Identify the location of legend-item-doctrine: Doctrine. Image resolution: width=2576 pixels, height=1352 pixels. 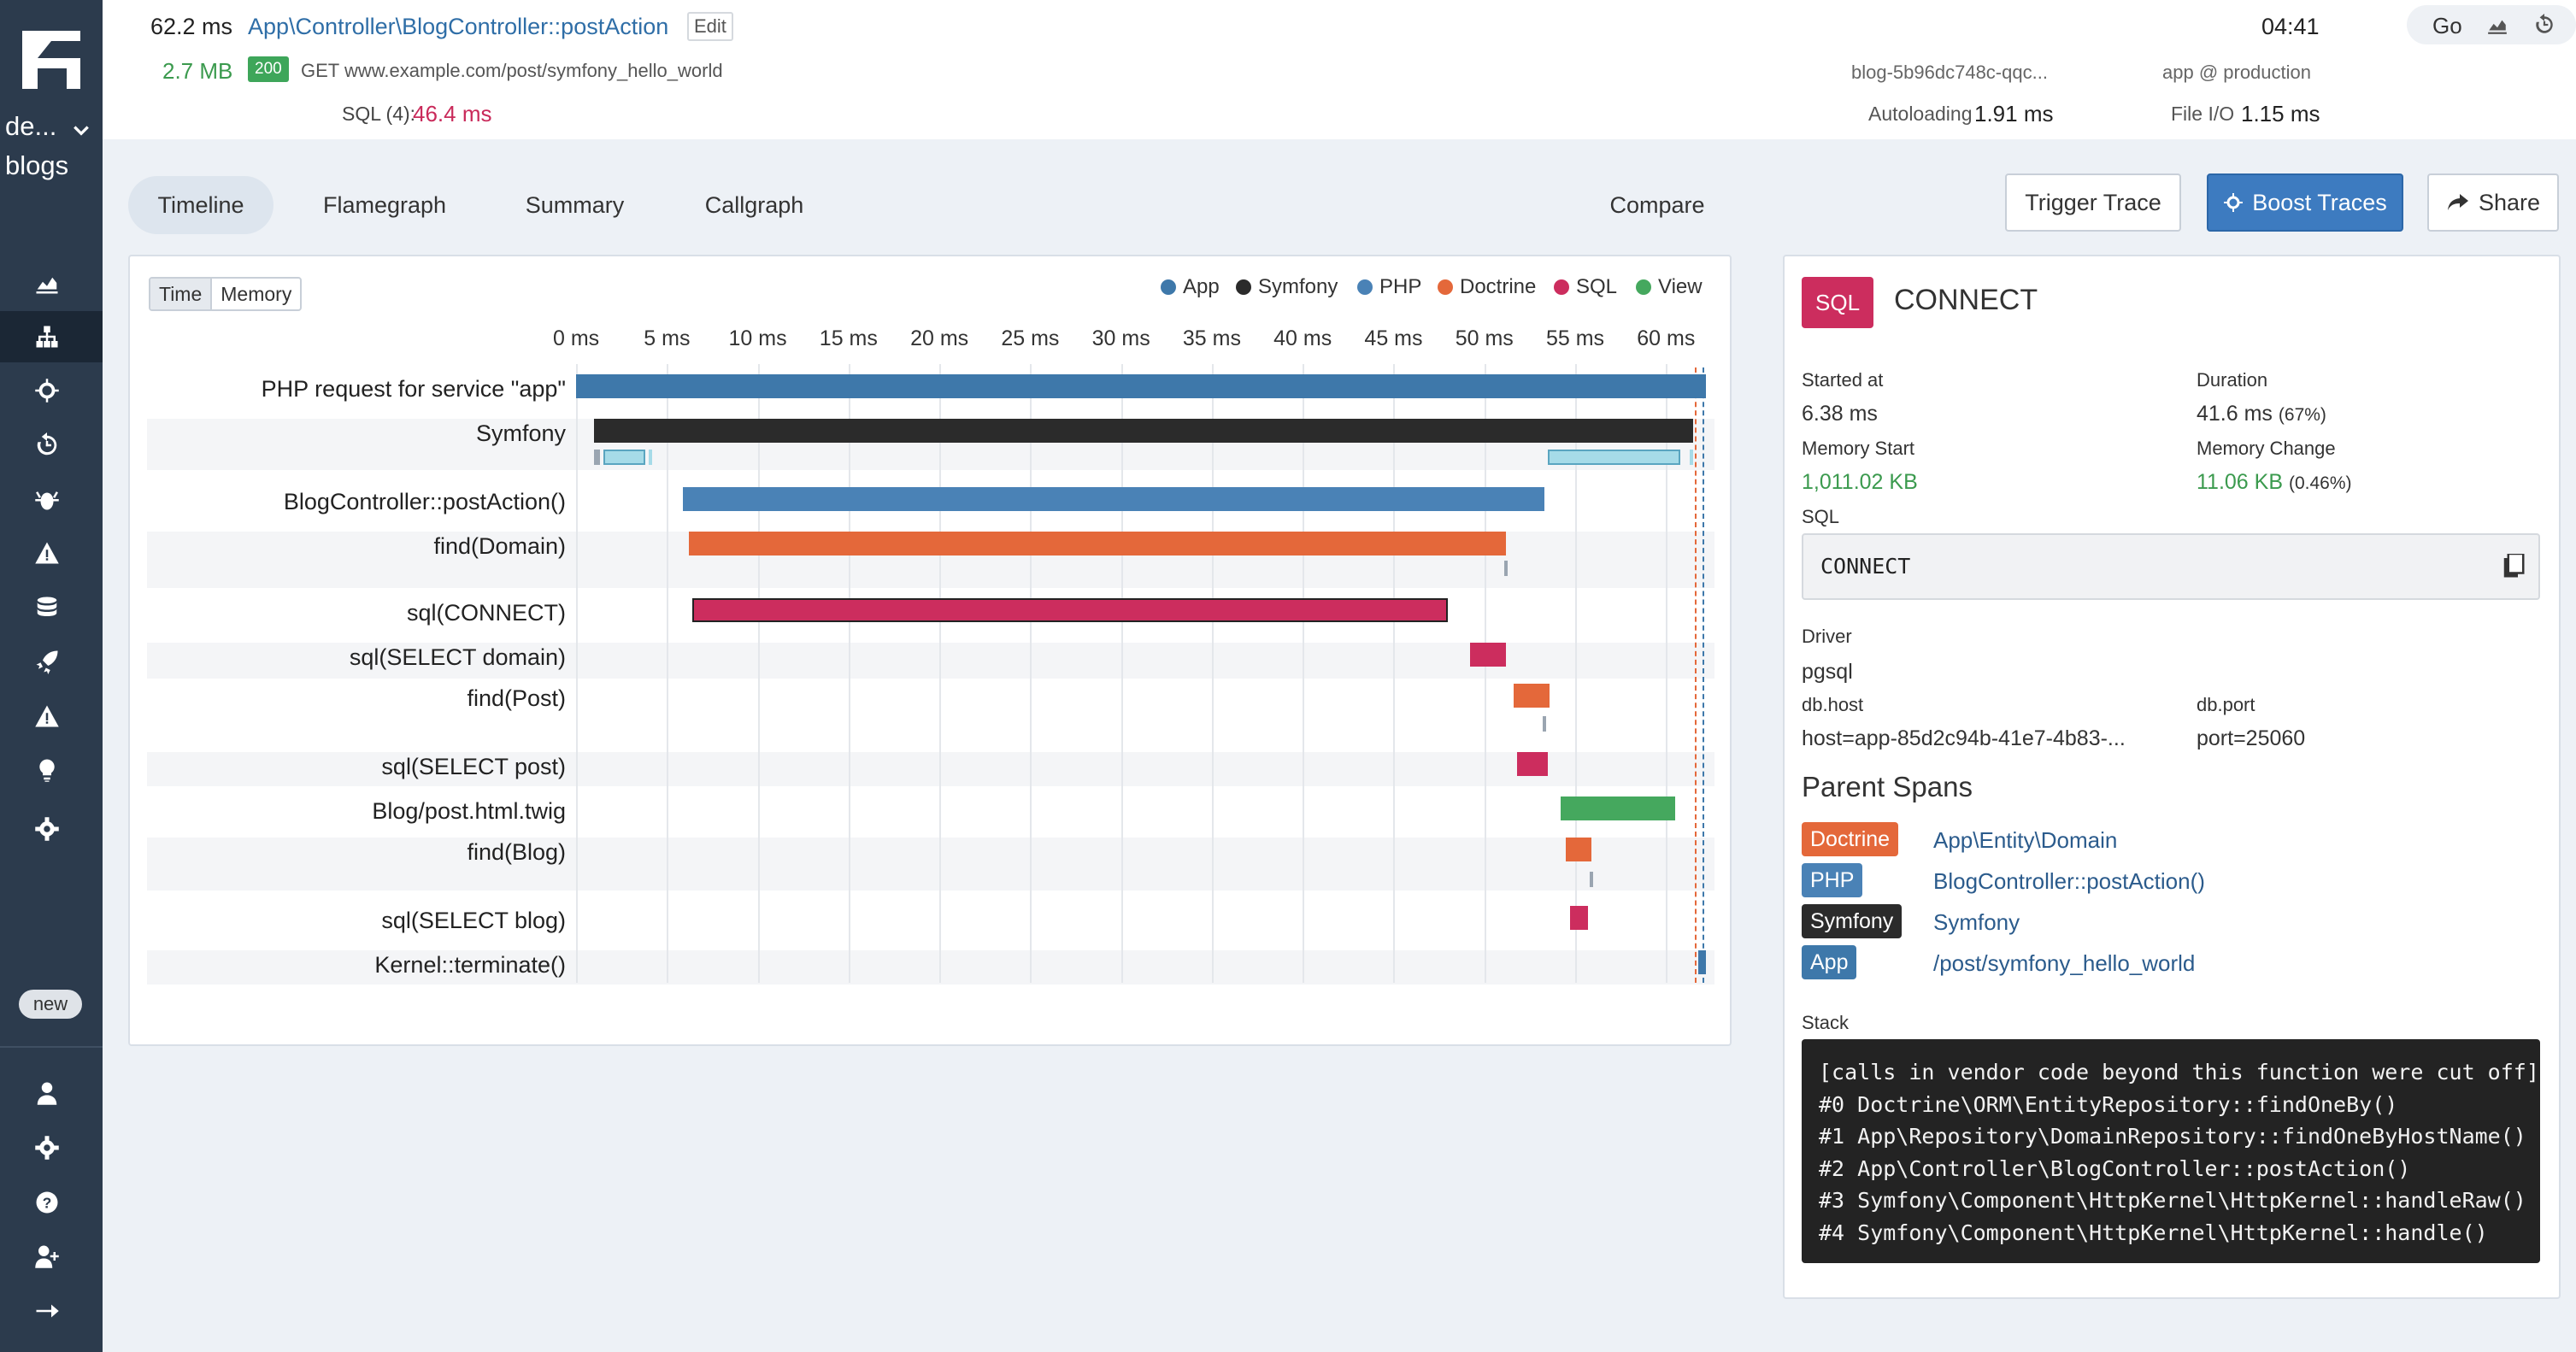
(1487, 287).